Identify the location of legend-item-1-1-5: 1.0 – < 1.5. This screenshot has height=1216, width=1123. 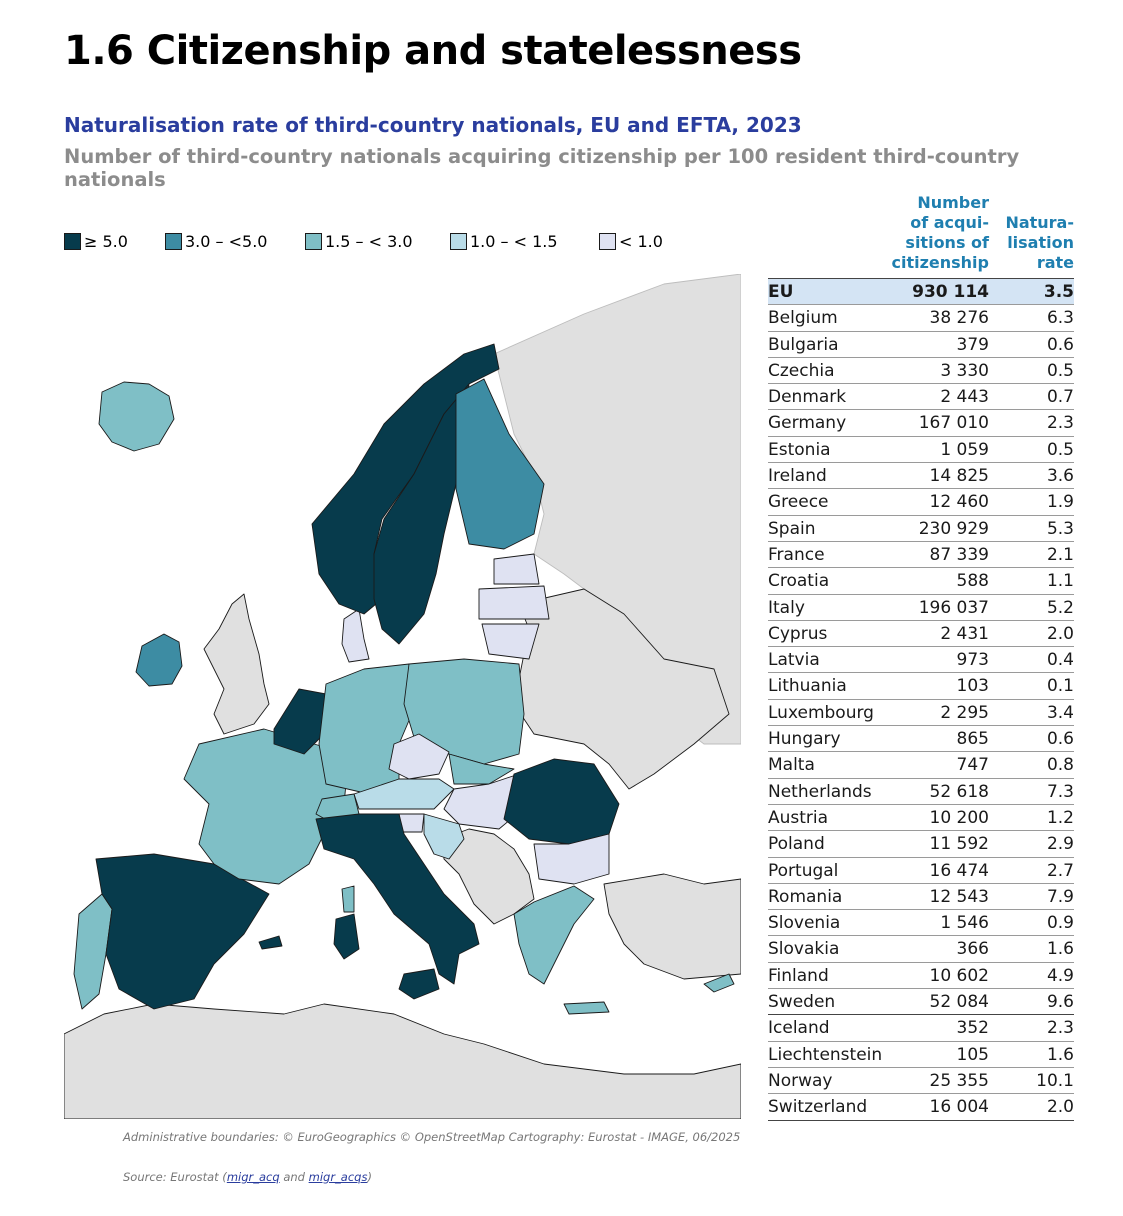
(504, 241).